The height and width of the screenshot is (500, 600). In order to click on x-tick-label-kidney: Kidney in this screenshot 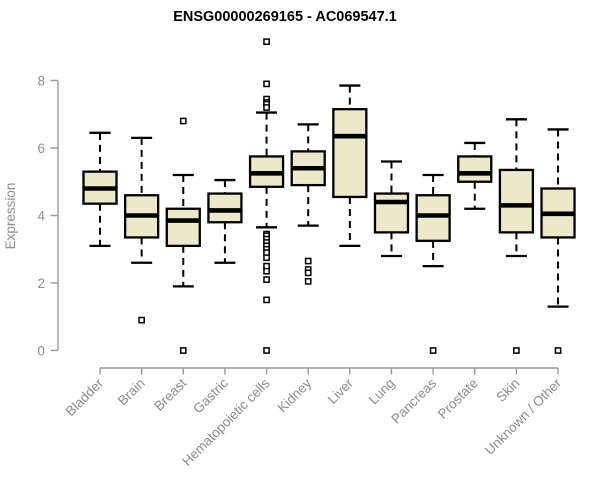, I will do `click(295, 395)`.